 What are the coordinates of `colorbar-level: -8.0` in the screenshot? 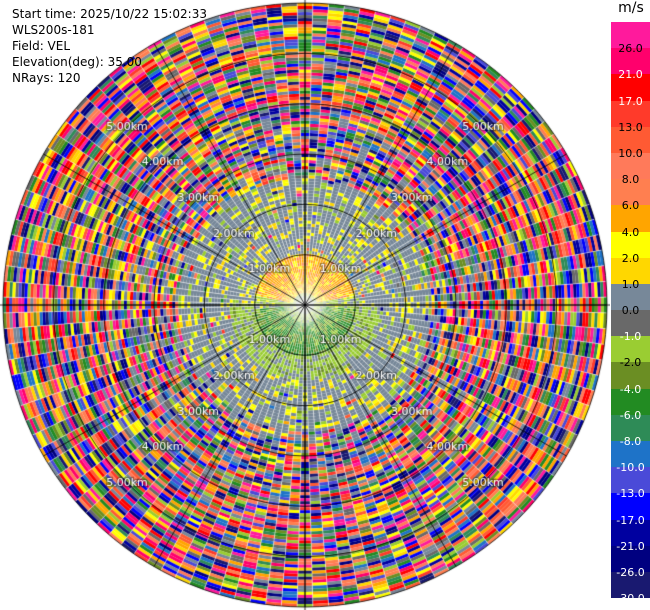 It's located at (630, 431).